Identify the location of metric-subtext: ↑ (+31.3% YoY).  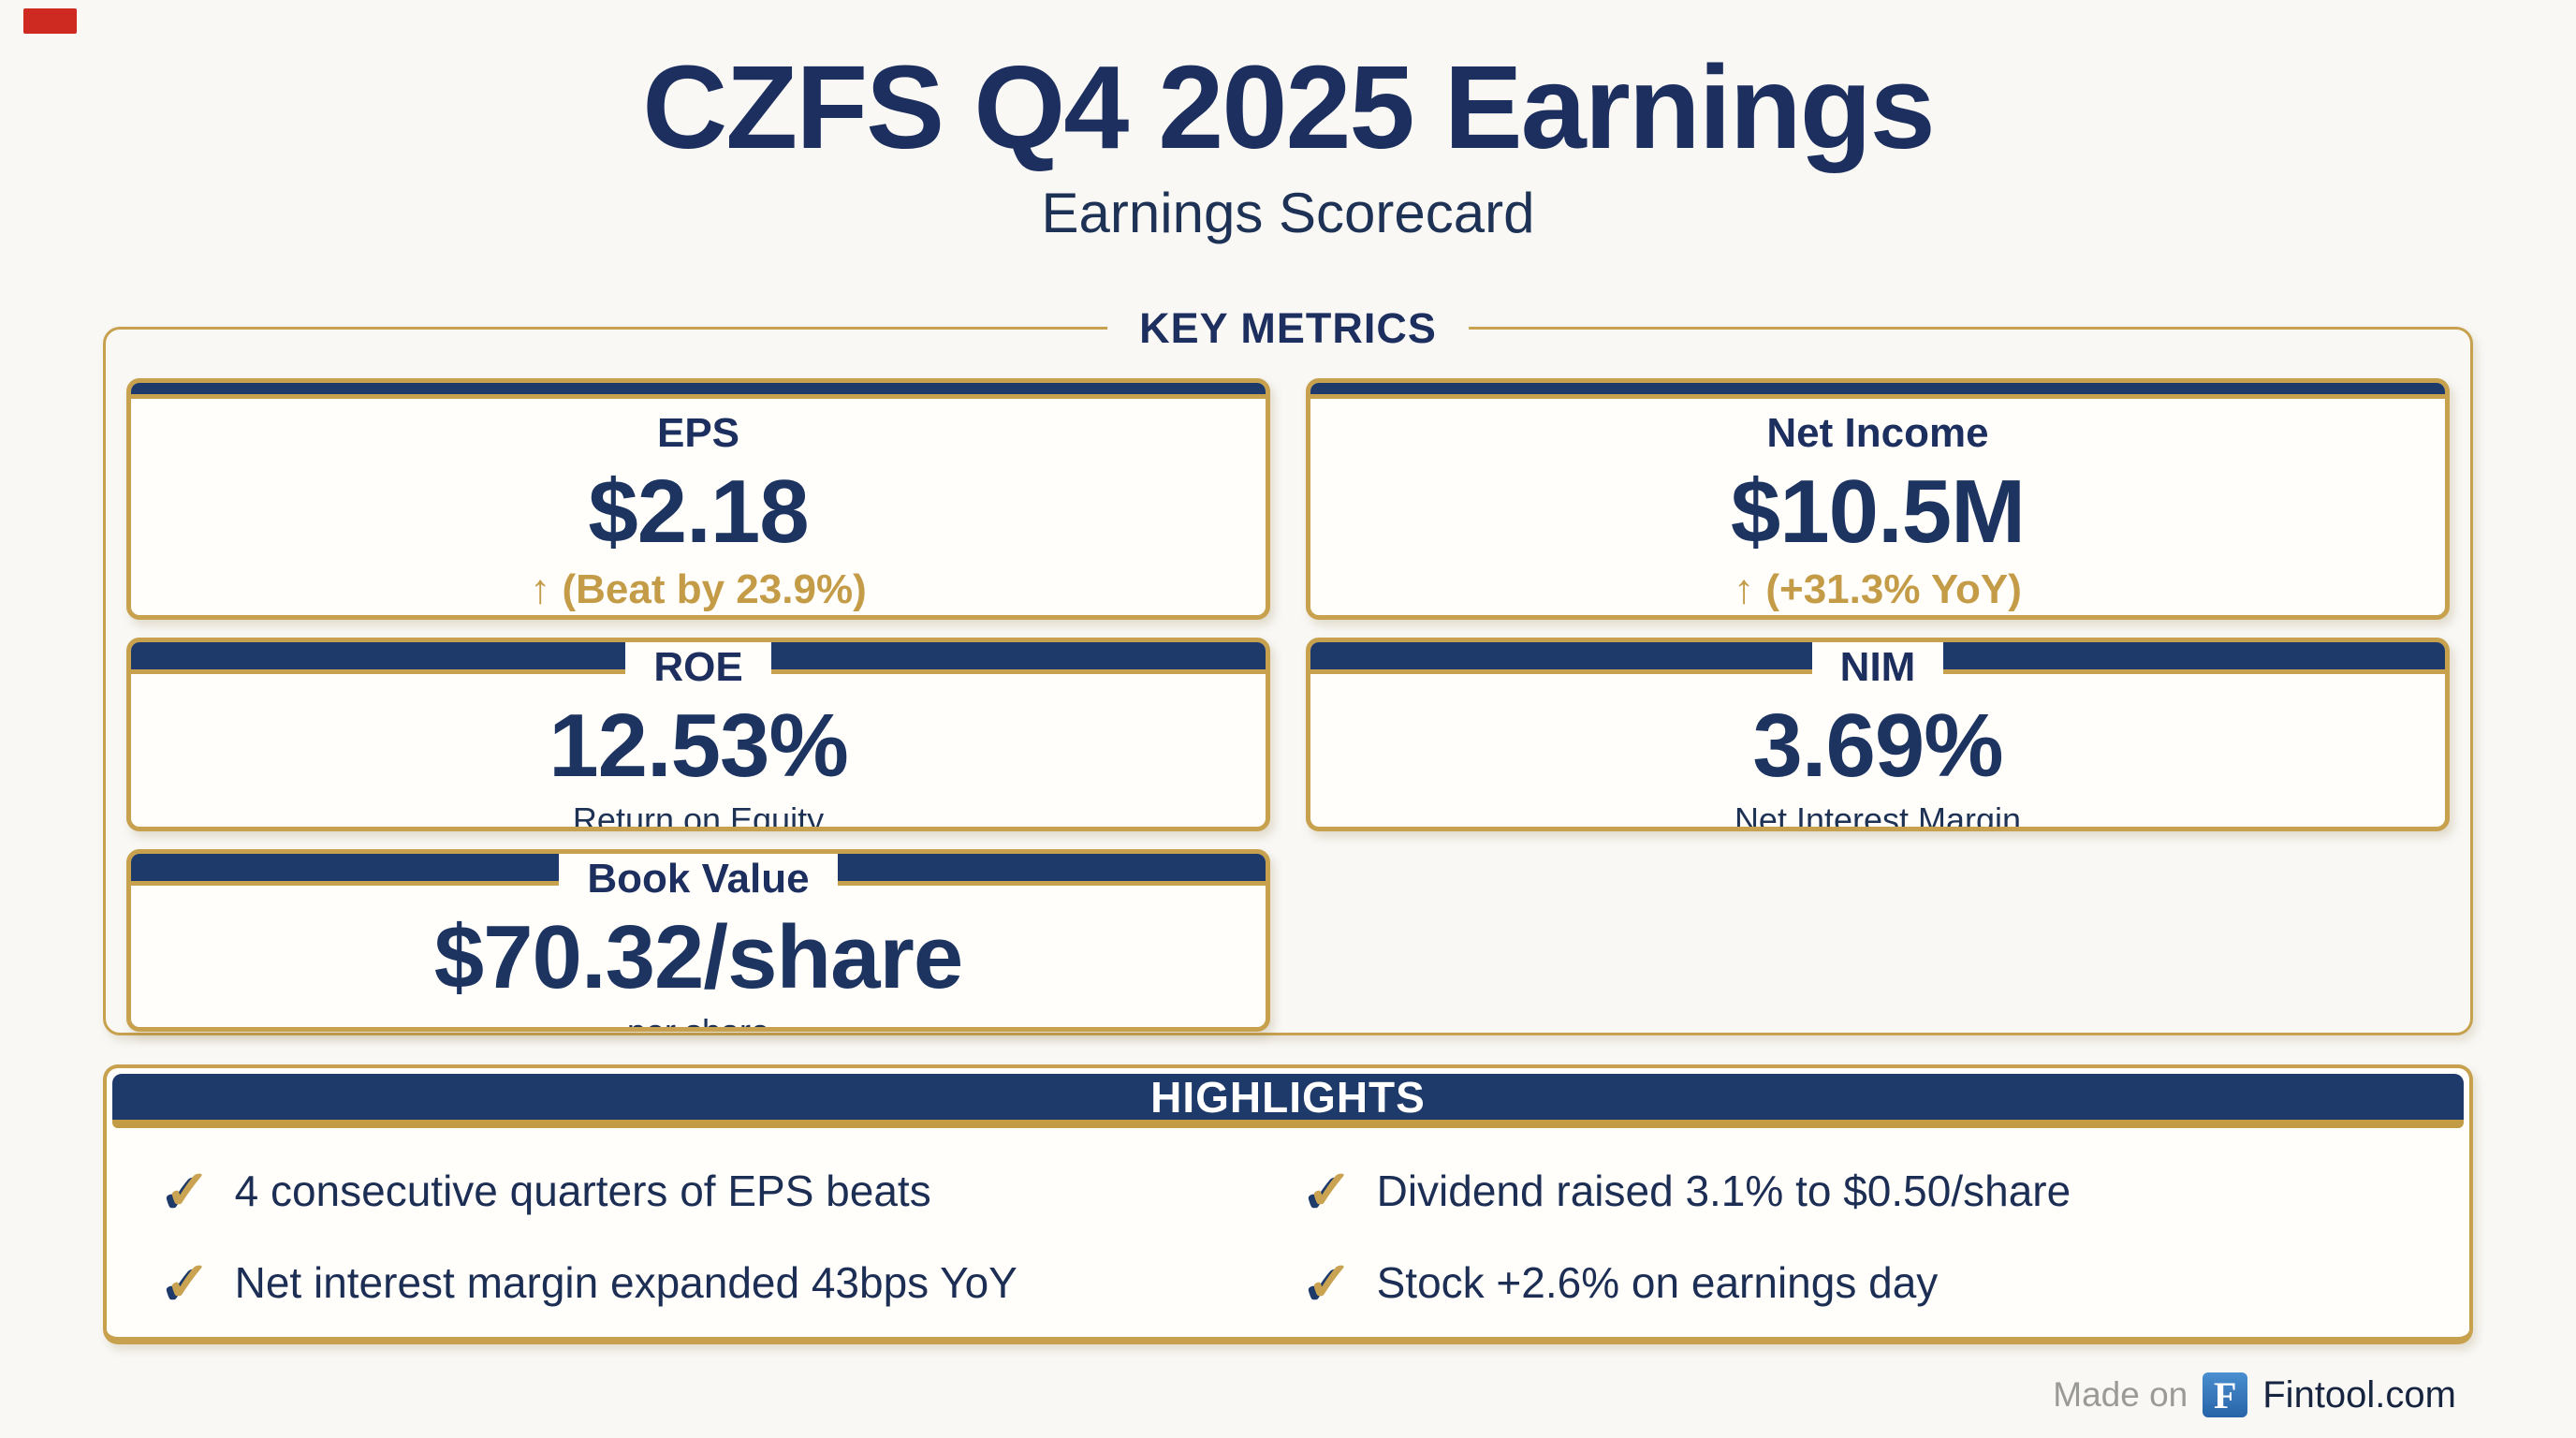
(1878, 589).